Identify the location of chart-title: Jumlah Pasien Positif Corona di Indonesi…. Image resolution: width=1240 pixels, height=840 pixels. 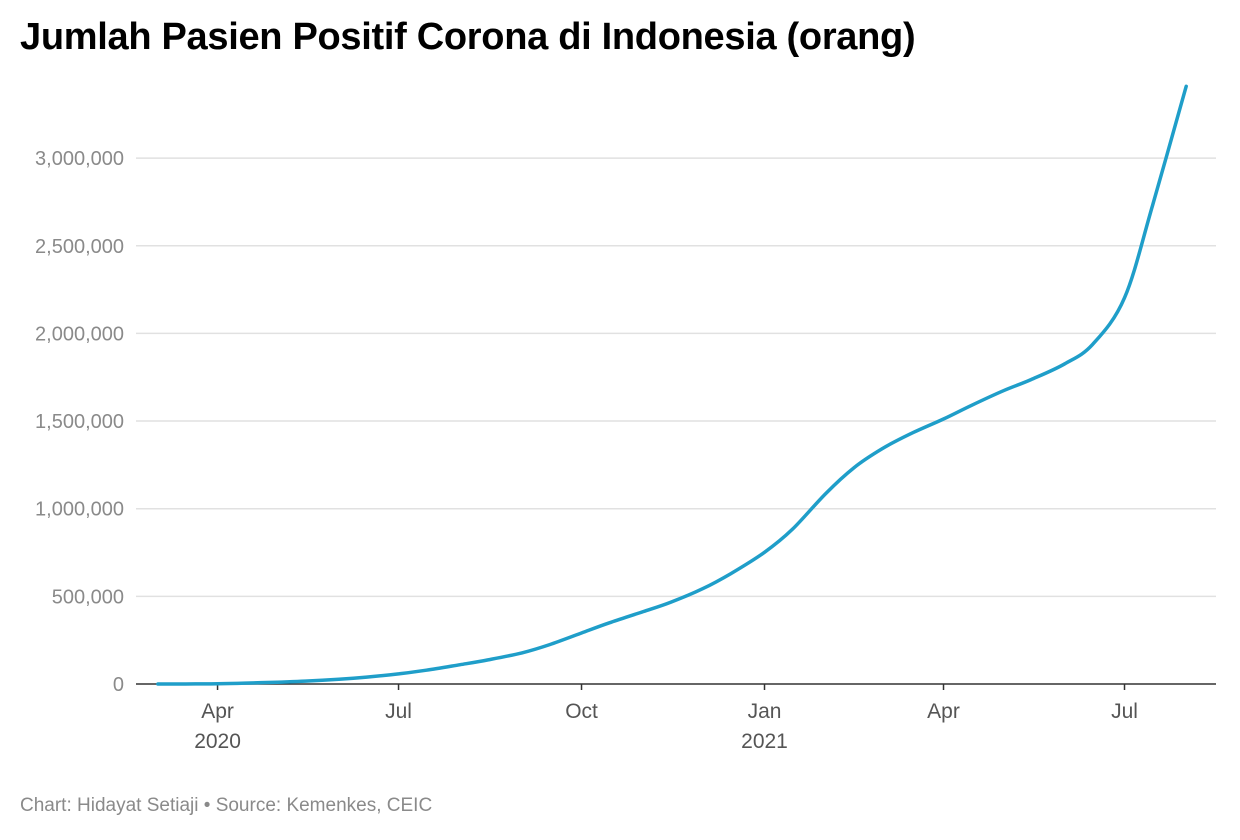
(468, 37).